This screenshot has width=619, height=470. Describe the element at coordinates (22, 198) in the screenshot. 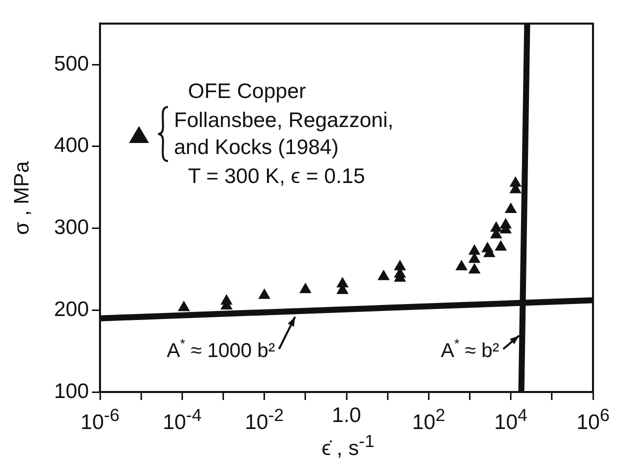

I see `y-axis-title: σ , MPa` at that location.